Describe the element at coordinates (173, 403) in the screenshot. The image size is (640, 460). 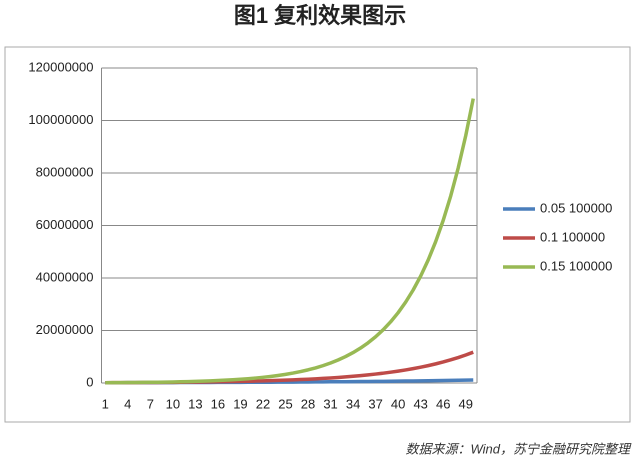
I see `x-tick-label: 10` at that location.